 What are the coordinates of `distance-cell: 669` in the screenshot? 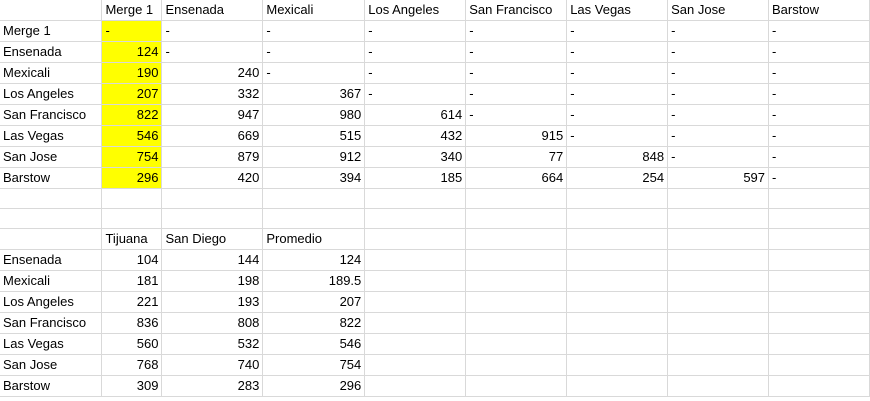 It's located at (212, 136).